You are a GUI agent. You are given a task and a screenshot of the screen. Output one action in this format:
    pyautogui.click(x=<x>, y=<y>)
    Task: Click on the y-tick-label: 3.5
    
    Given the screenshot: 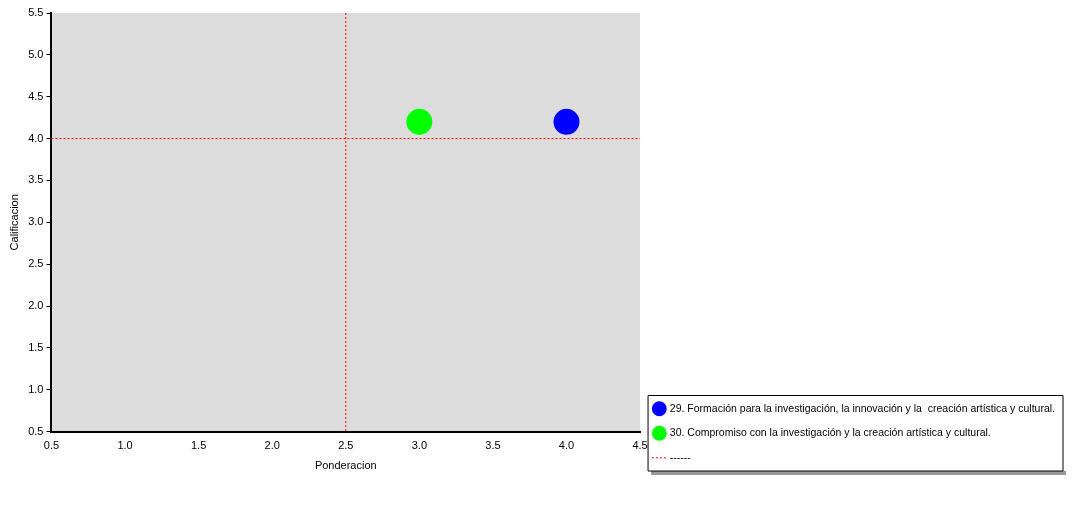 What is the action you would take?
    pyautogui.click(x=36, y=179)
    